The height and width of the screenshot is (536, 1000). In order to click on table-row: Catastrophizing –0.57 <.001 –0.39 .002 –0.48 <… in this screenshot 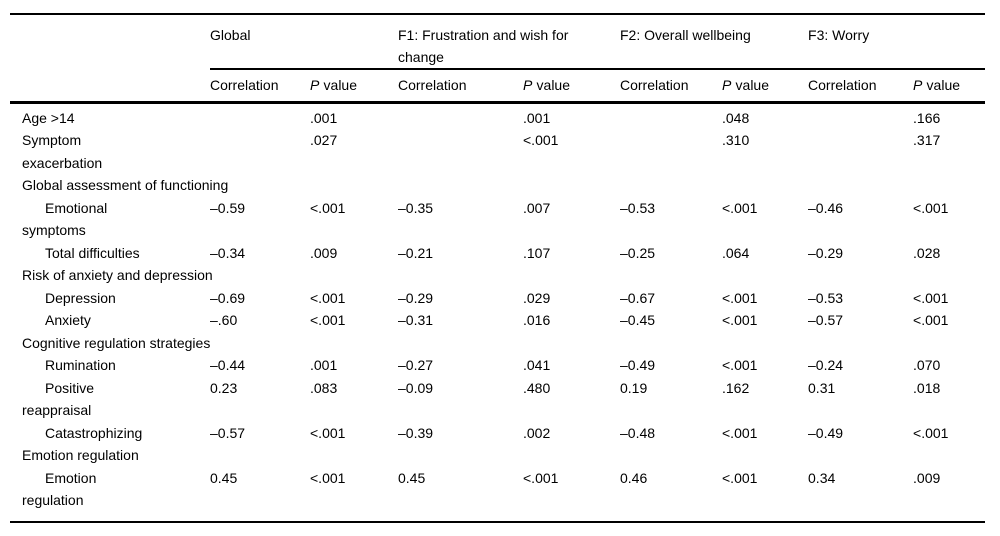, I will do `click(497, 433)`.